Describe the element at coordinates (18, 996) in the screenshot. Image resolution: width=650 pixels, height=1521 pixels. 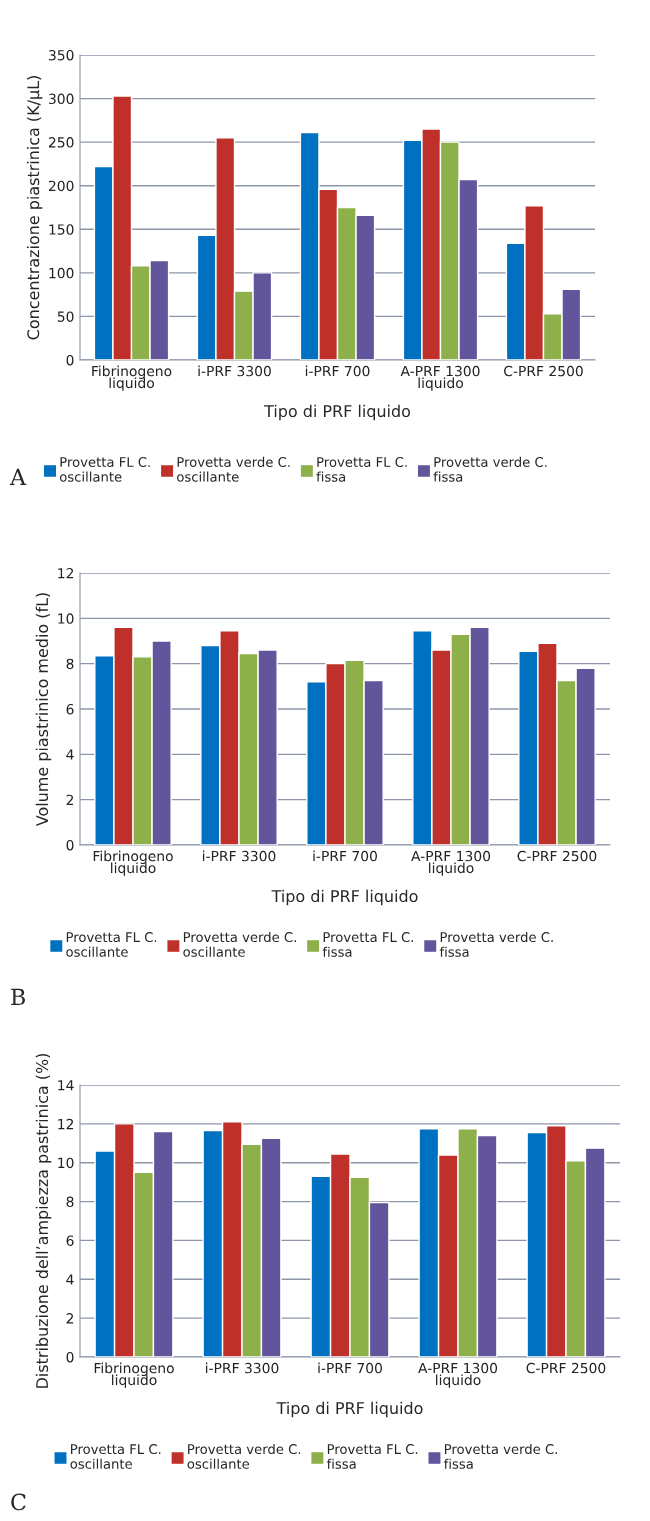
I see `text: B` at that location.